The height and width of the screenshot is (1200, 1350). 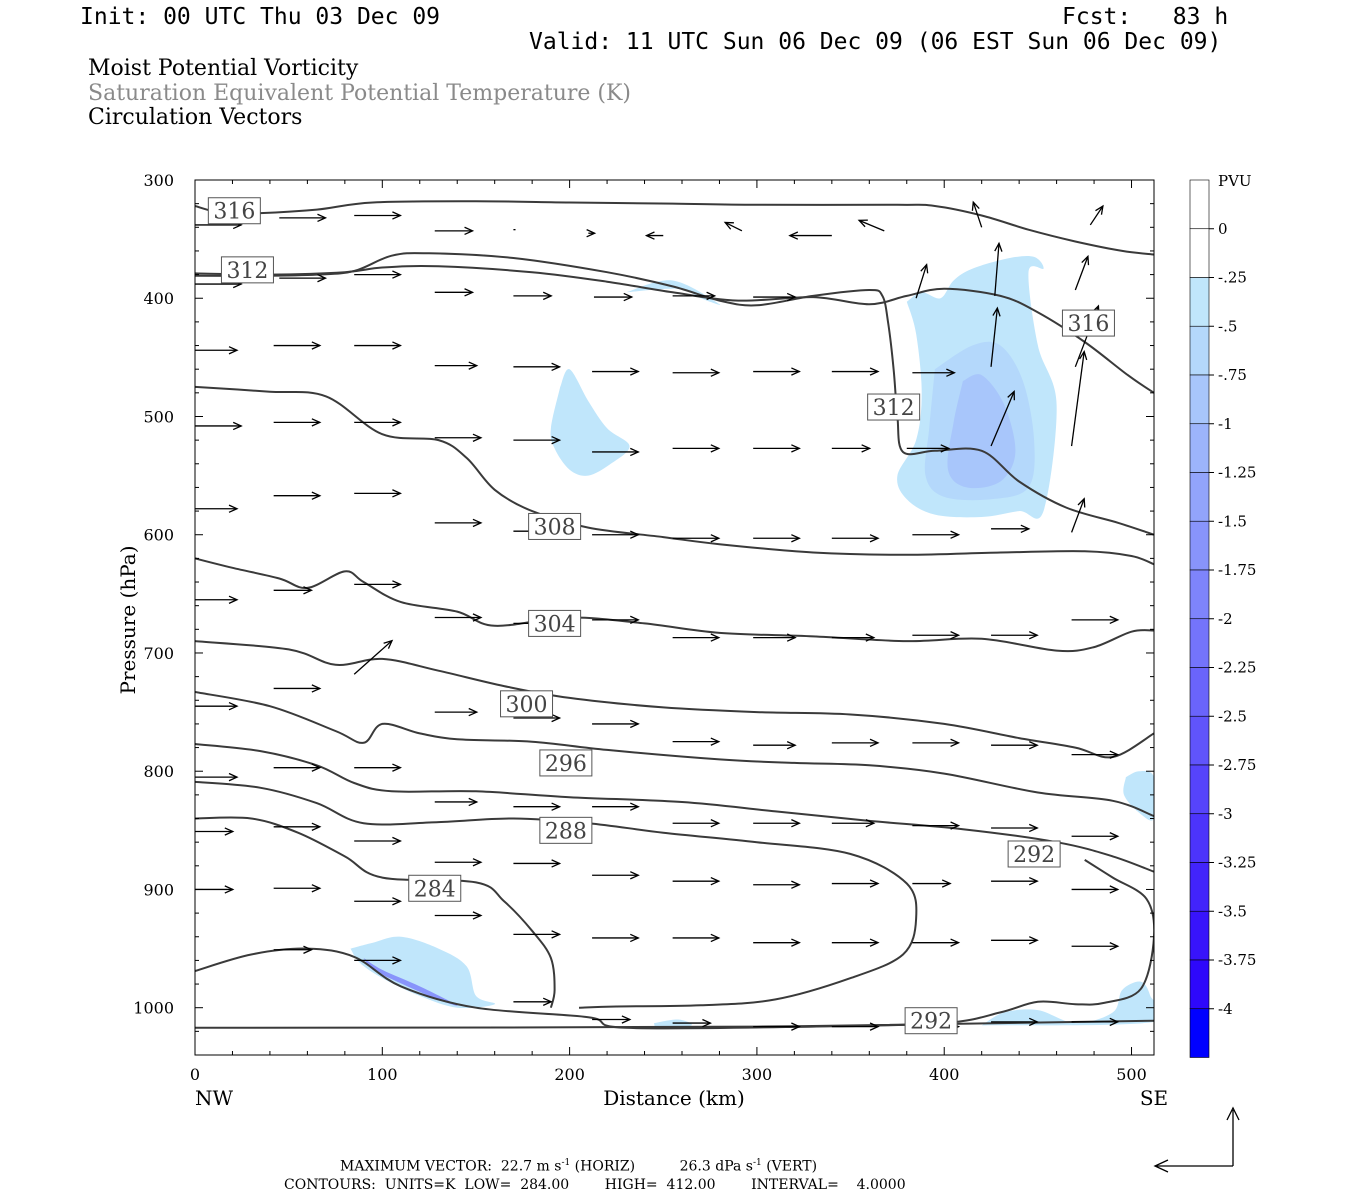 What do you see at coordinates (158, 653) in the screenshot?
I see `y-tick-label: 700` at bounding box center [158, 653].